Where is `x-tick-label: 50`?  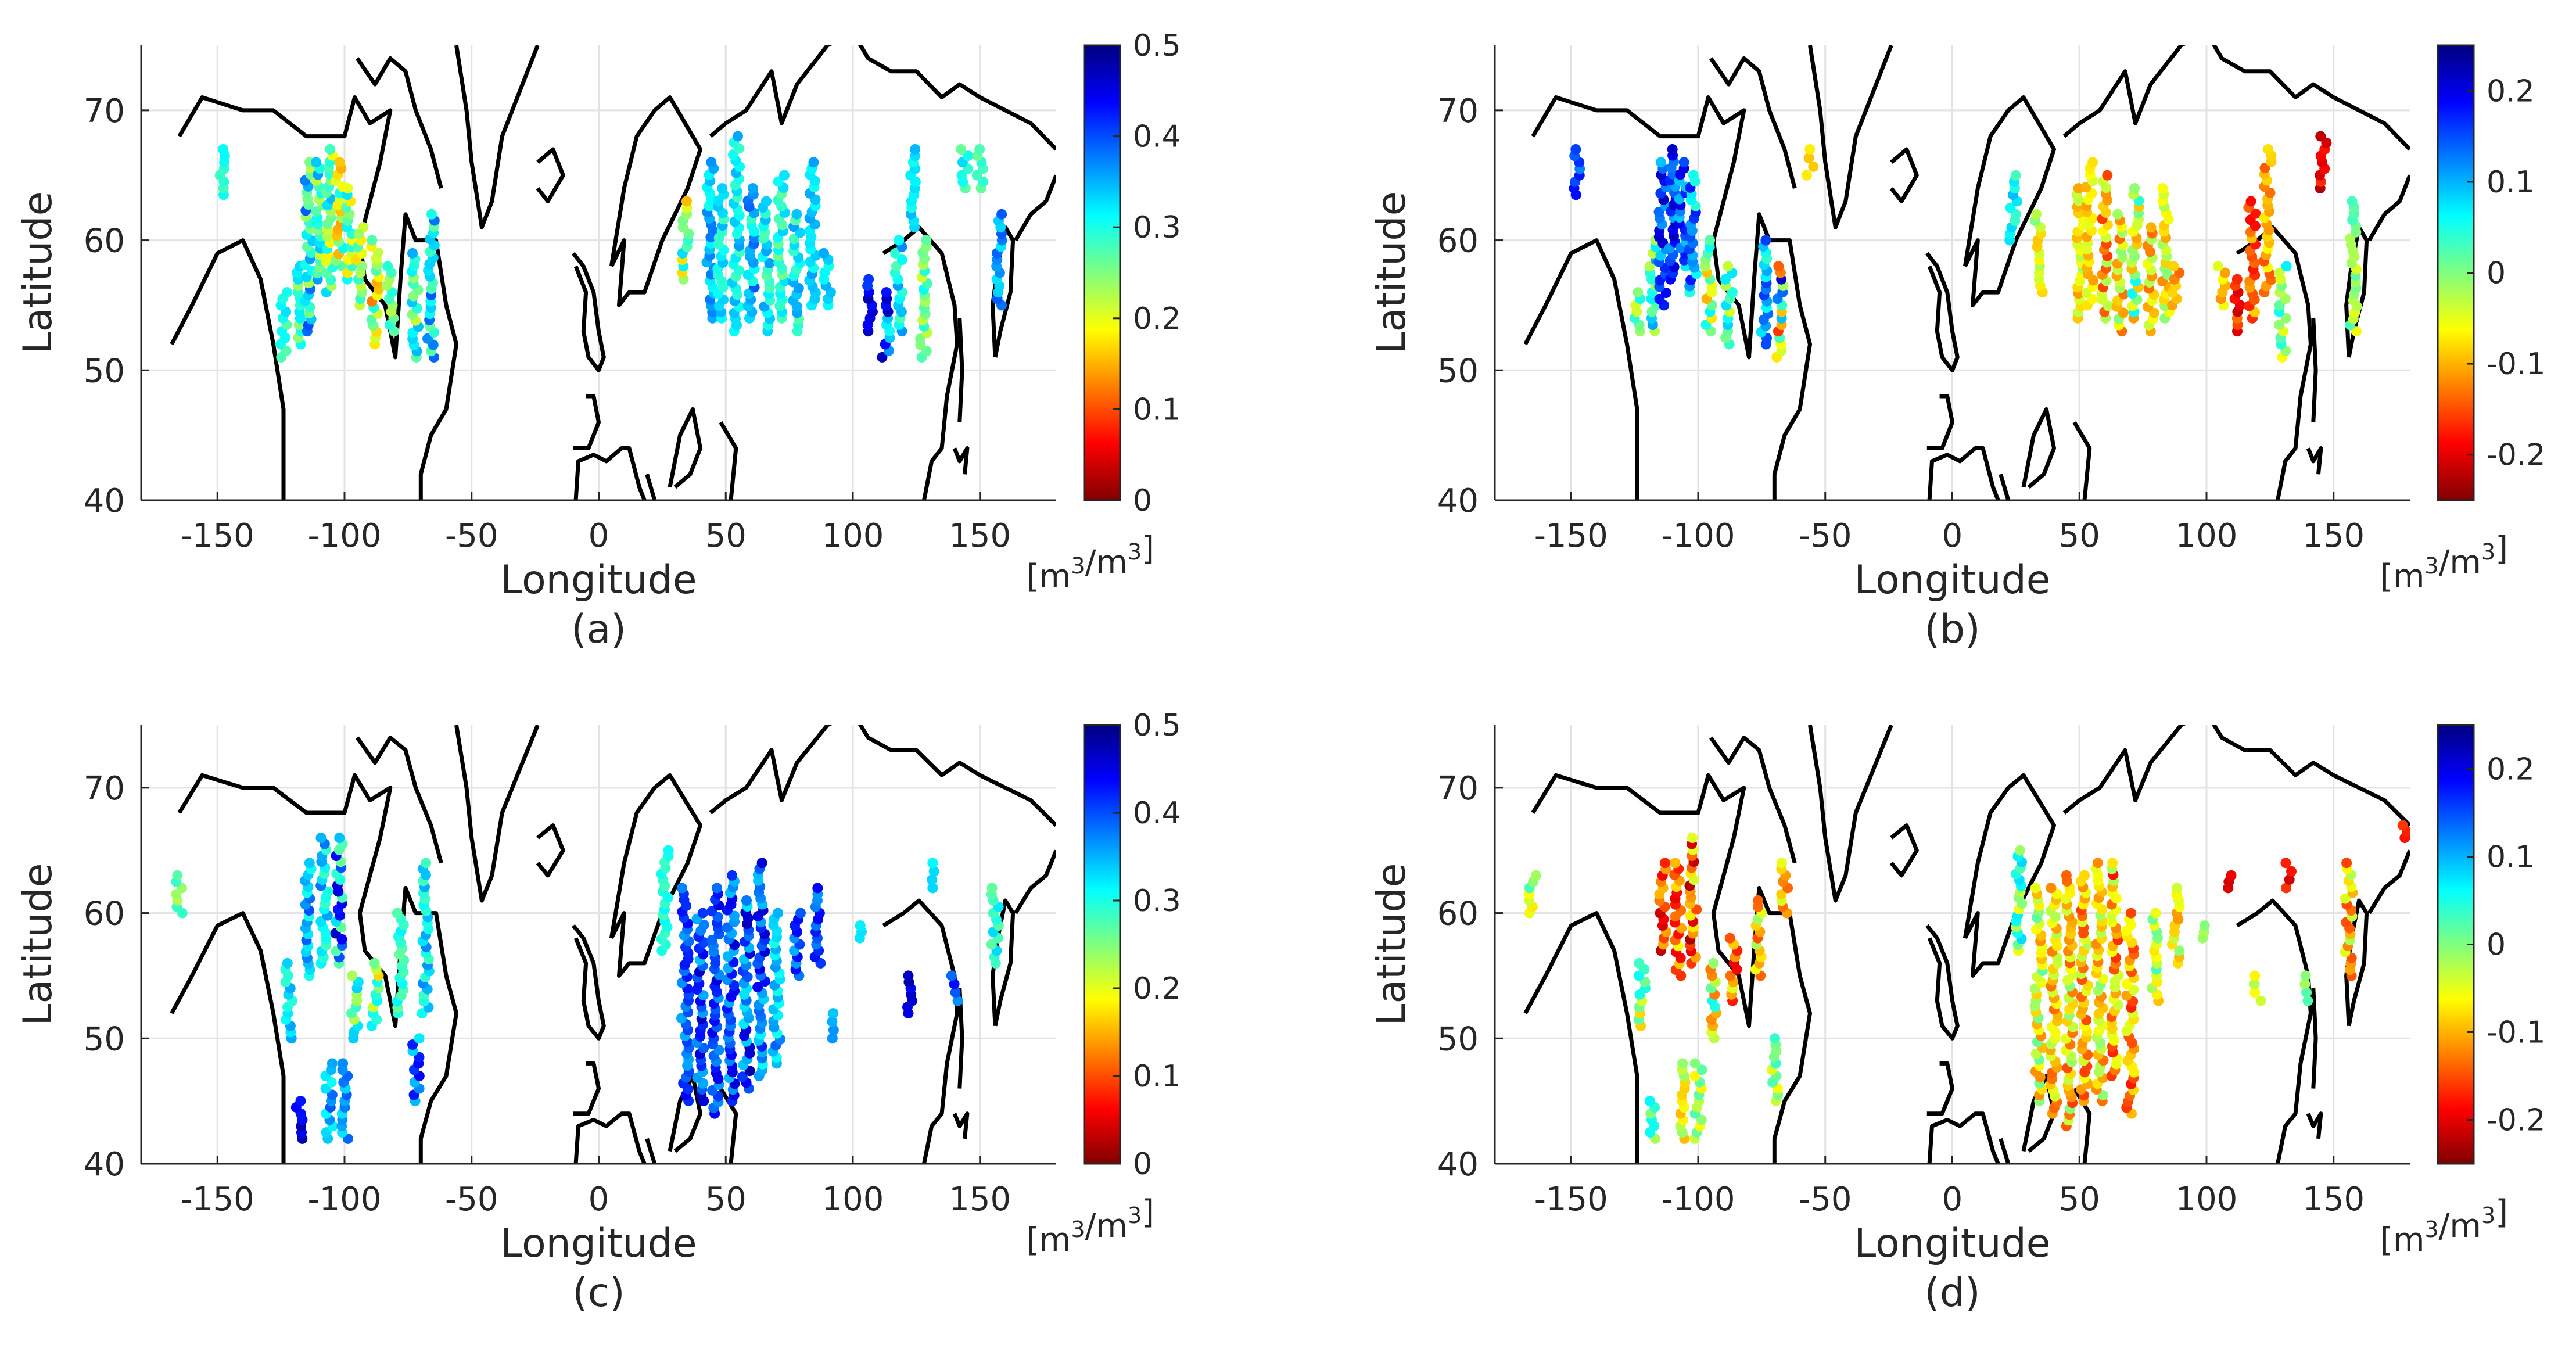 x-tick-label: 50 is located at coordinates (2079, 536).